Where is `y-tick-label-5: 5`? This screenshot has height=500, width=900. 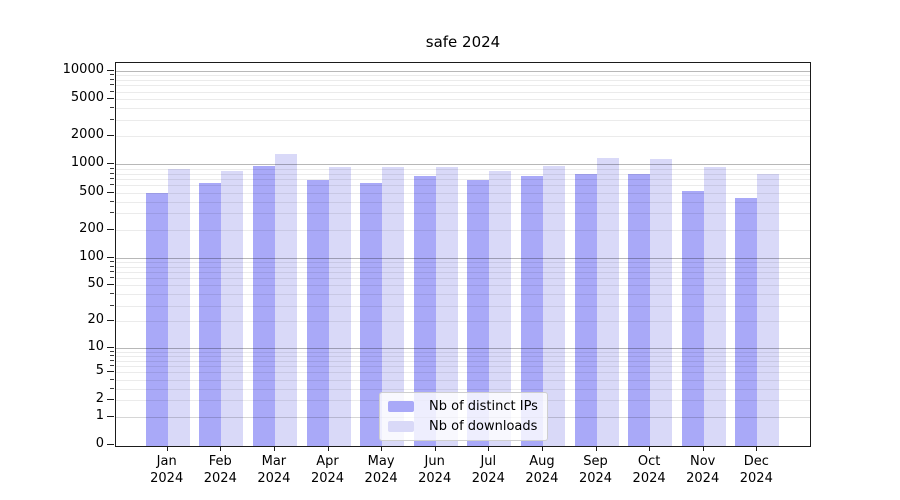 y-tick-label-5: 5 is located at coordinates (99, 371).